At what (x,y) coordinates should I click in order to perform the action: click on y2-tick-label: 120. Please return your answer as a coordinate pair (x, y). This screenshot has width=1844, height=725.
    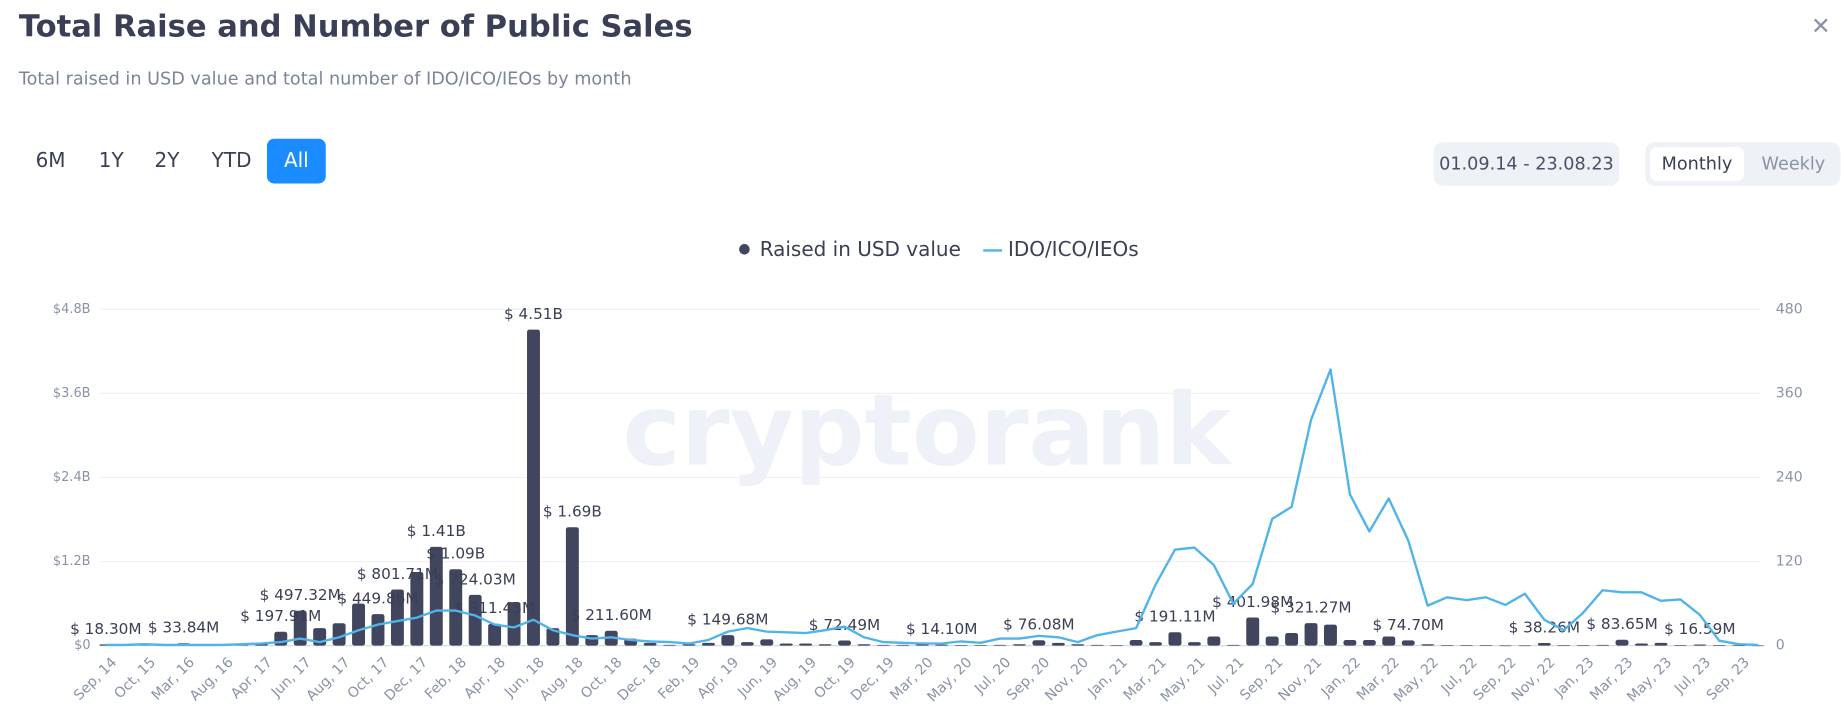
    Looking at the image, I should click on (1789, 562).